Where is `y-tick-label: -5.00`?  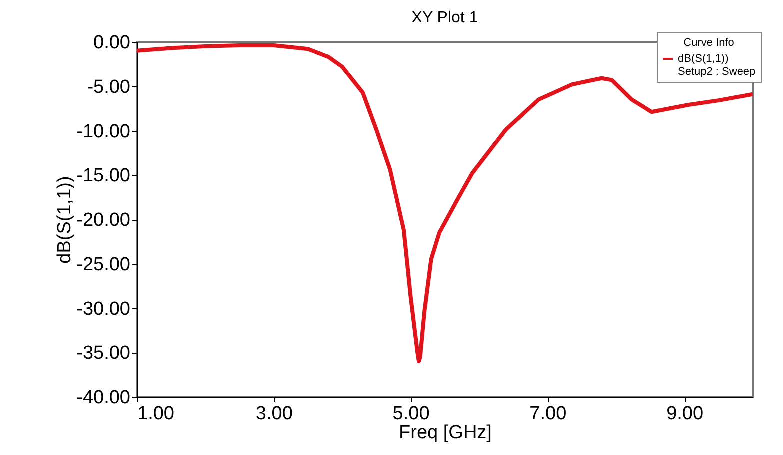 y-tick-label: -5.00 is located at coordinates (108, 87).